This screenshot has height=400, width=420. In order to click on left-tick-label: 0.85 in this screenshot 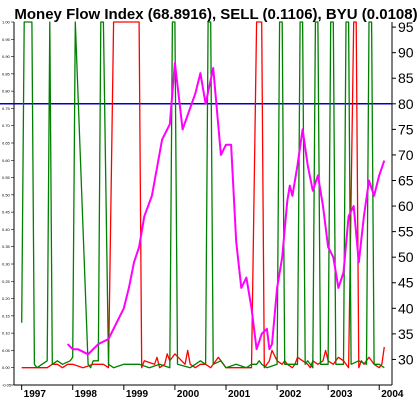, I will do `click(6, 73)`.